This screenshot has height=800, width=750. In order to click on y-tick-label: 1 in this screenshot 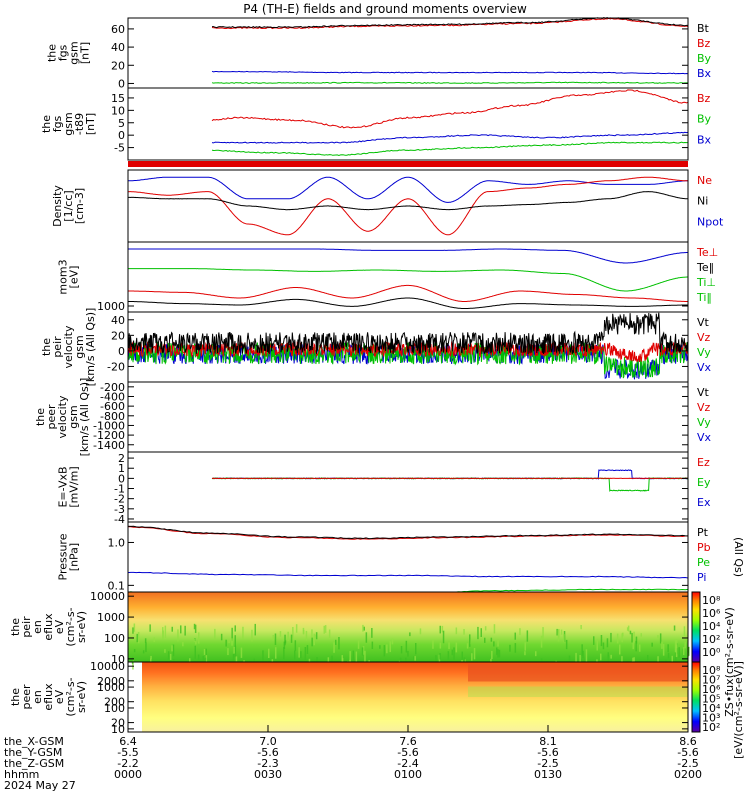, I will do `click(121, 468)`.